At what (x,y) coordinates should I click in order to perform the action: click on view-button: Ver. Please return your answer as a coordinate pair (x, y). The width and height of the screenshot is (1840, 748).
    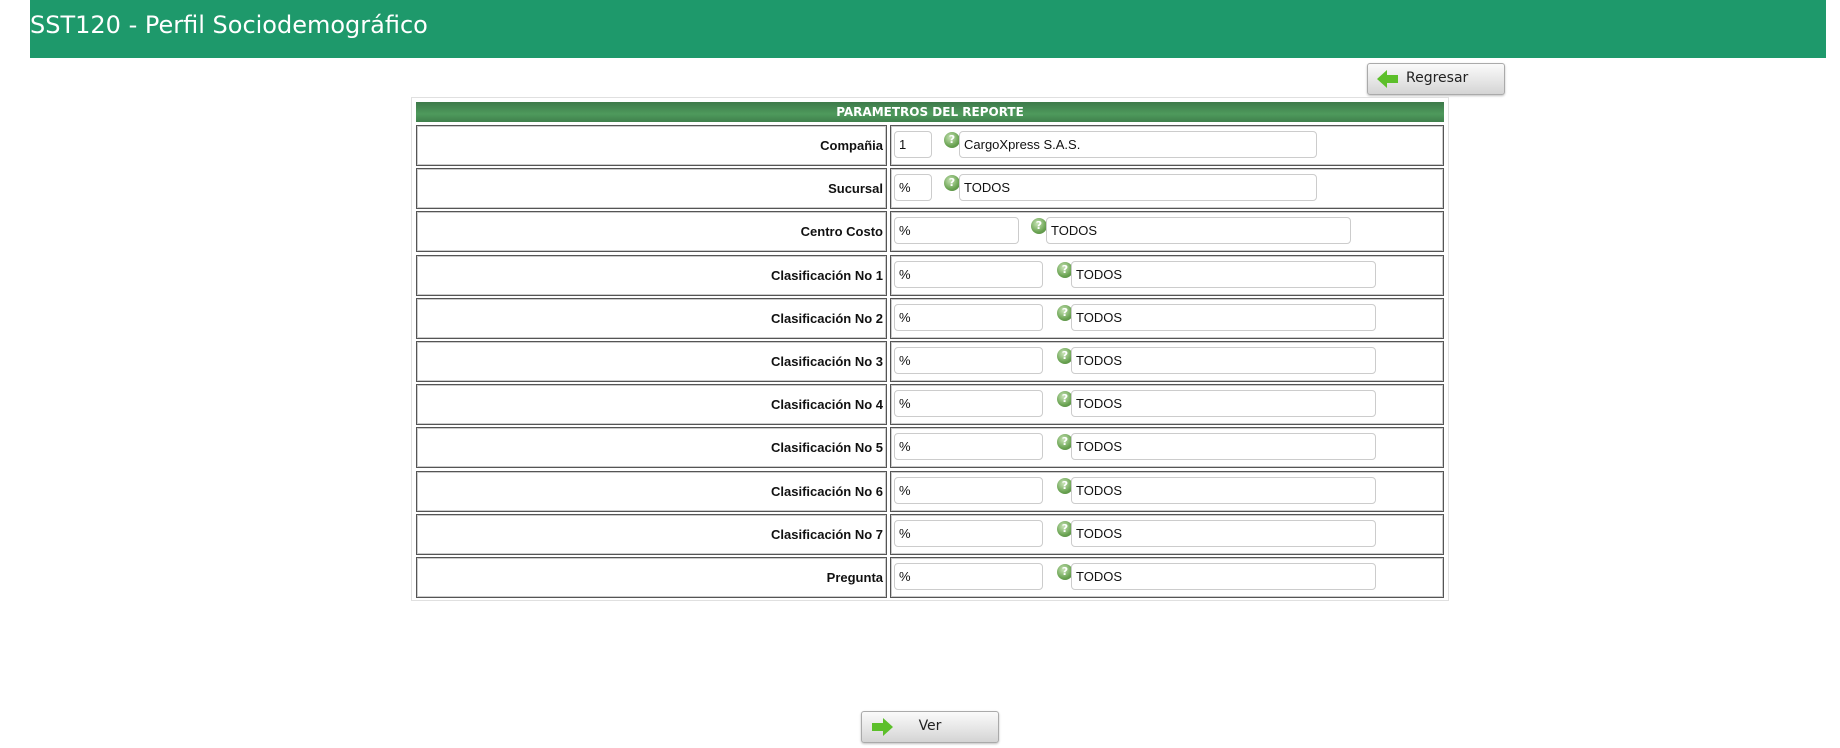
    Looking at the image, I should click on (930, 727).